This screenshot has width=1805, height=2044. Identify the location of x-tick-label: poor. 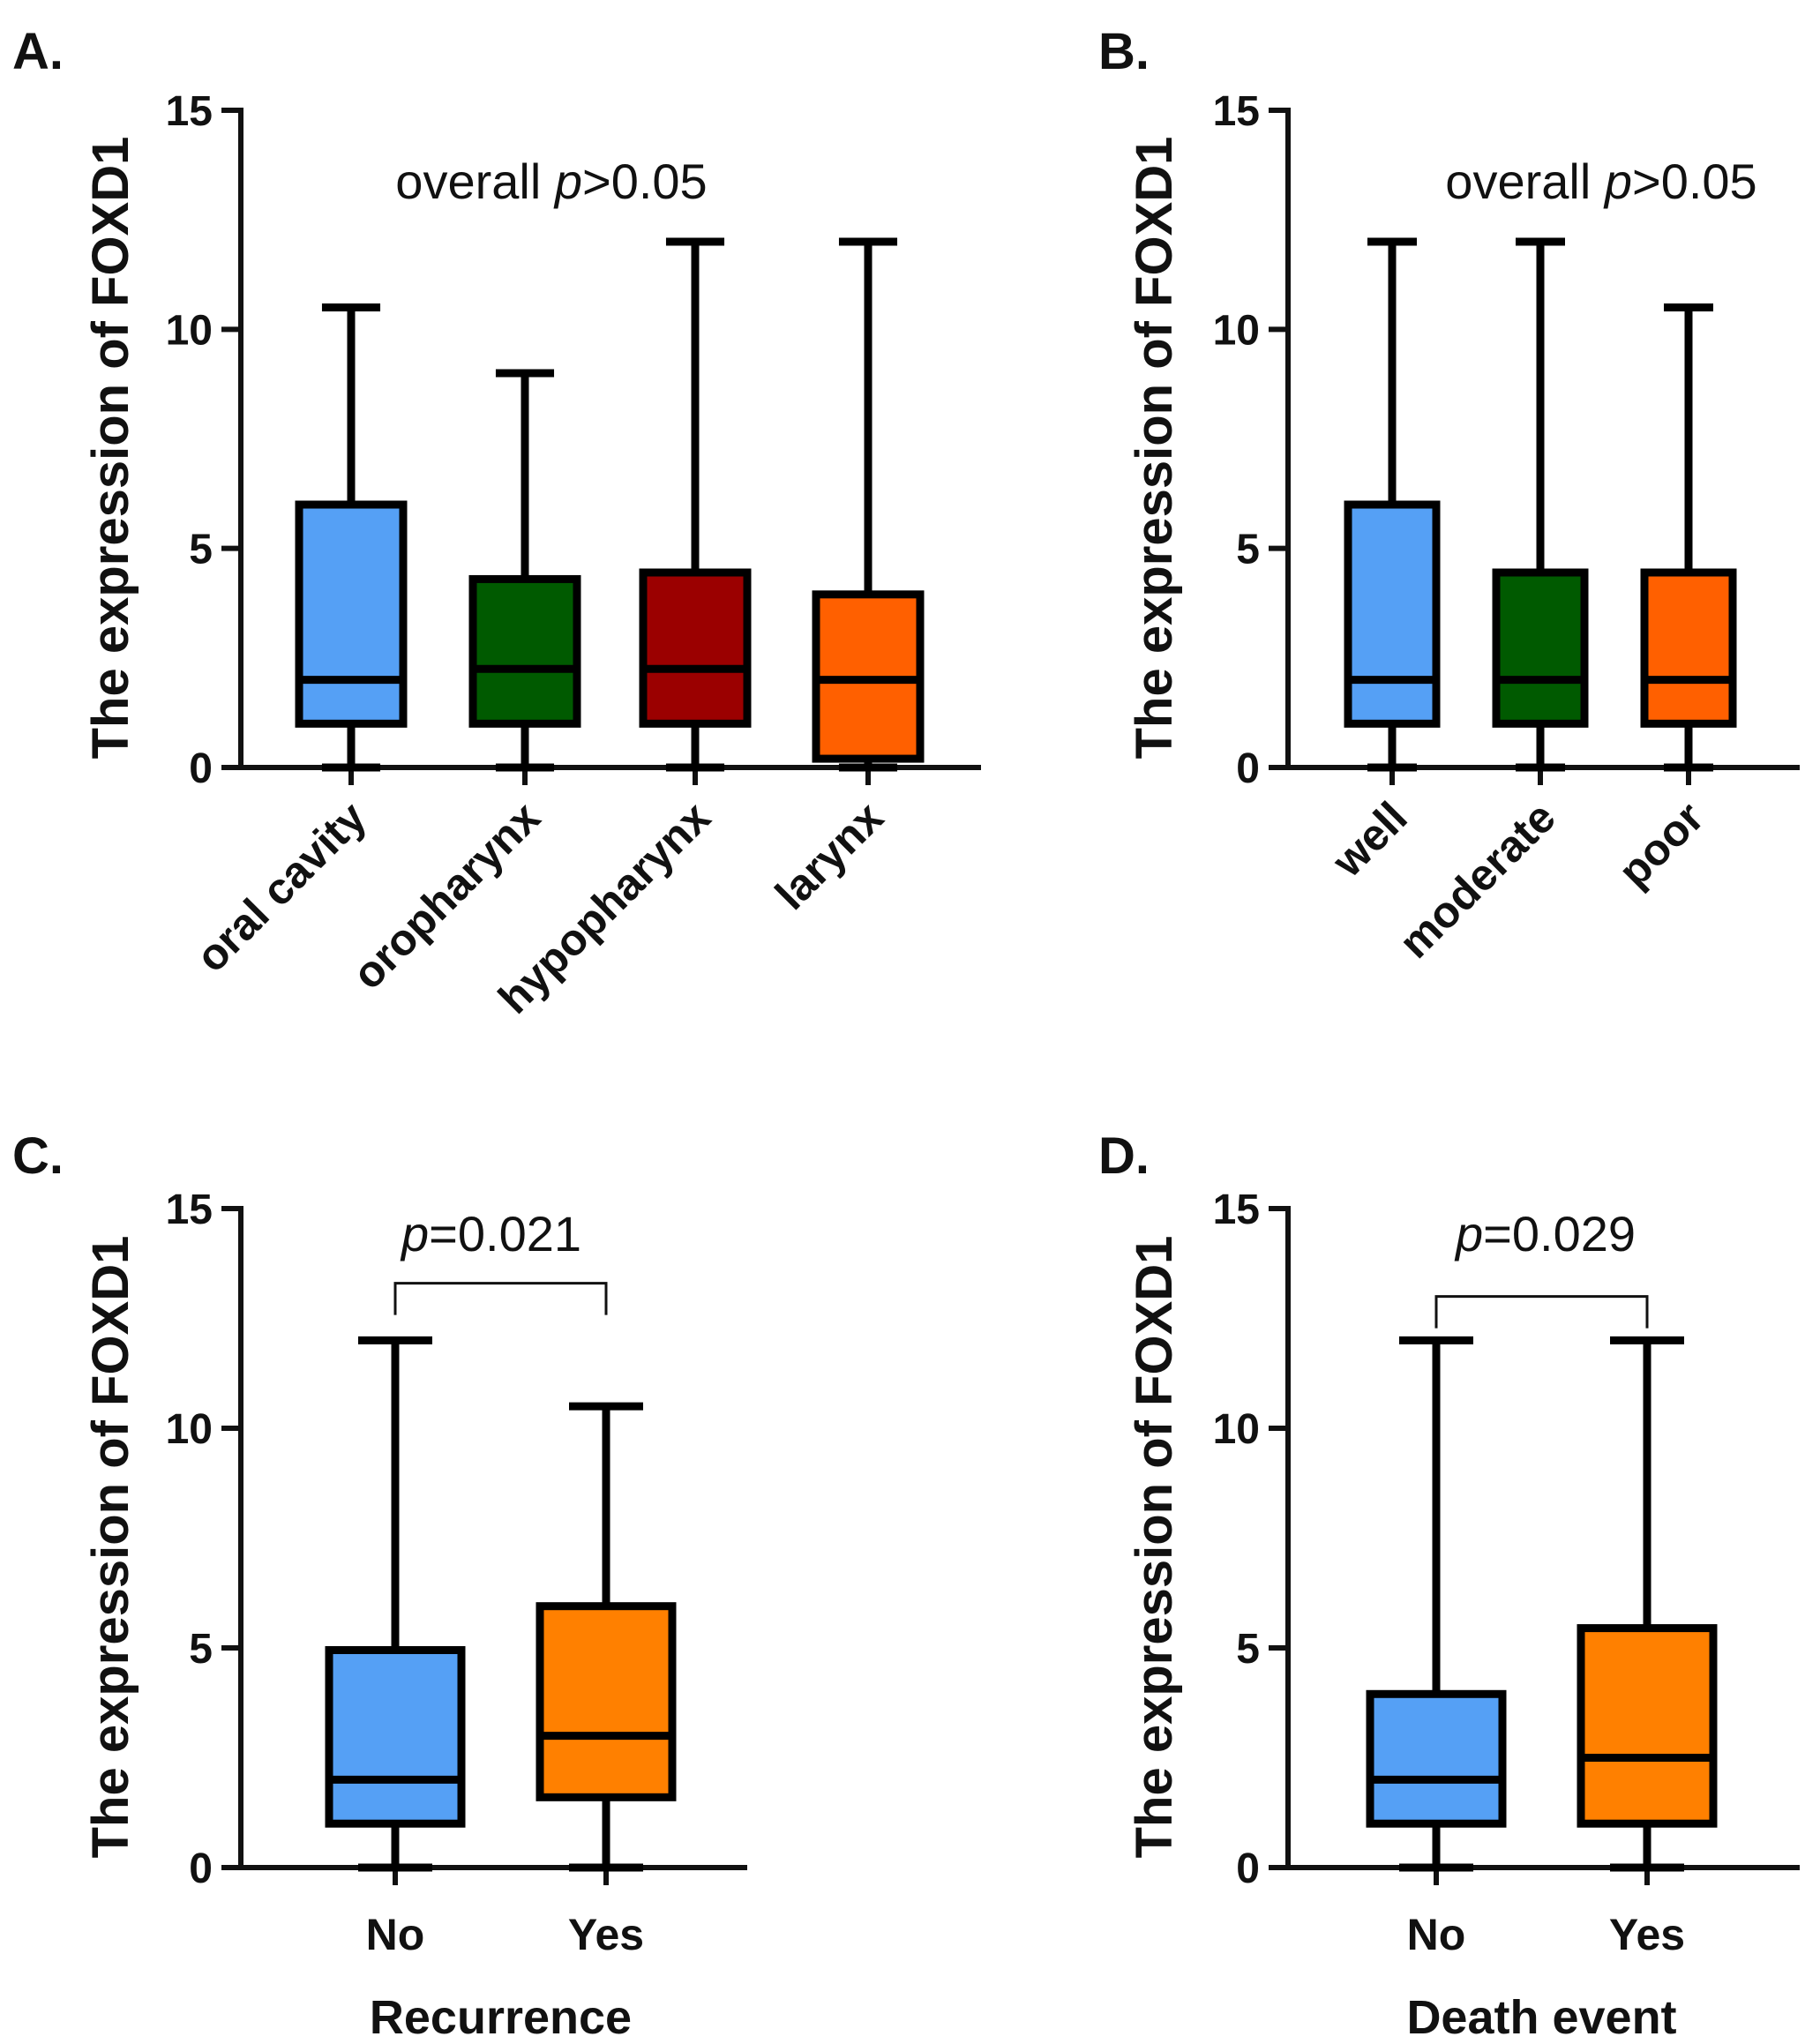
(1661, 844).